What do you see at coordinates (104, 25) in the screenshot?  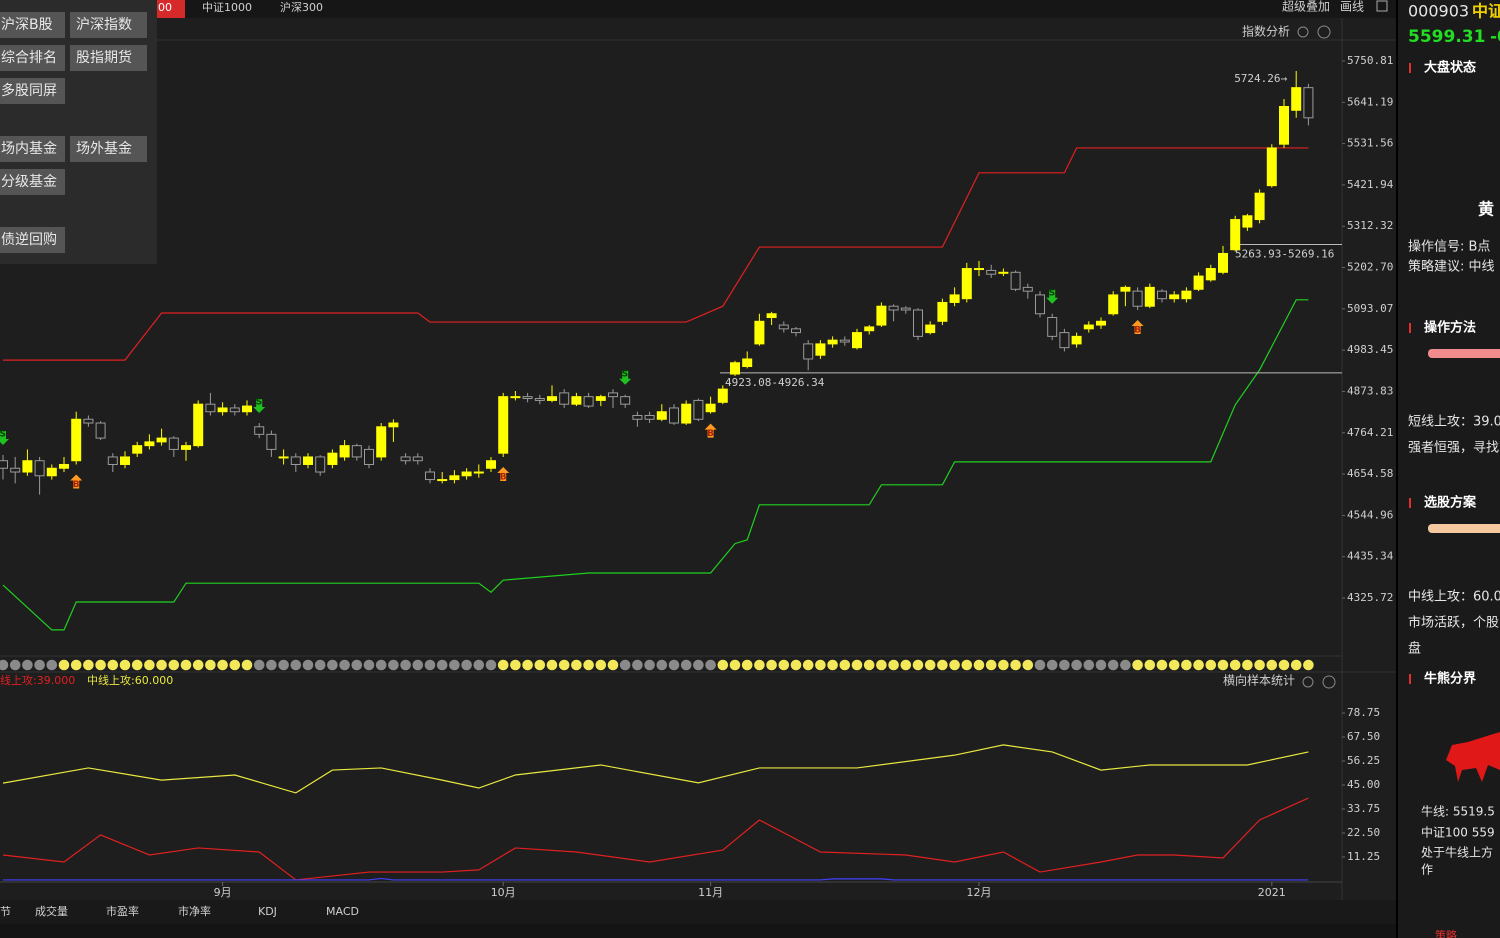 I see `menu-button-label: 沪深指数` at bounding box center [104, 25].